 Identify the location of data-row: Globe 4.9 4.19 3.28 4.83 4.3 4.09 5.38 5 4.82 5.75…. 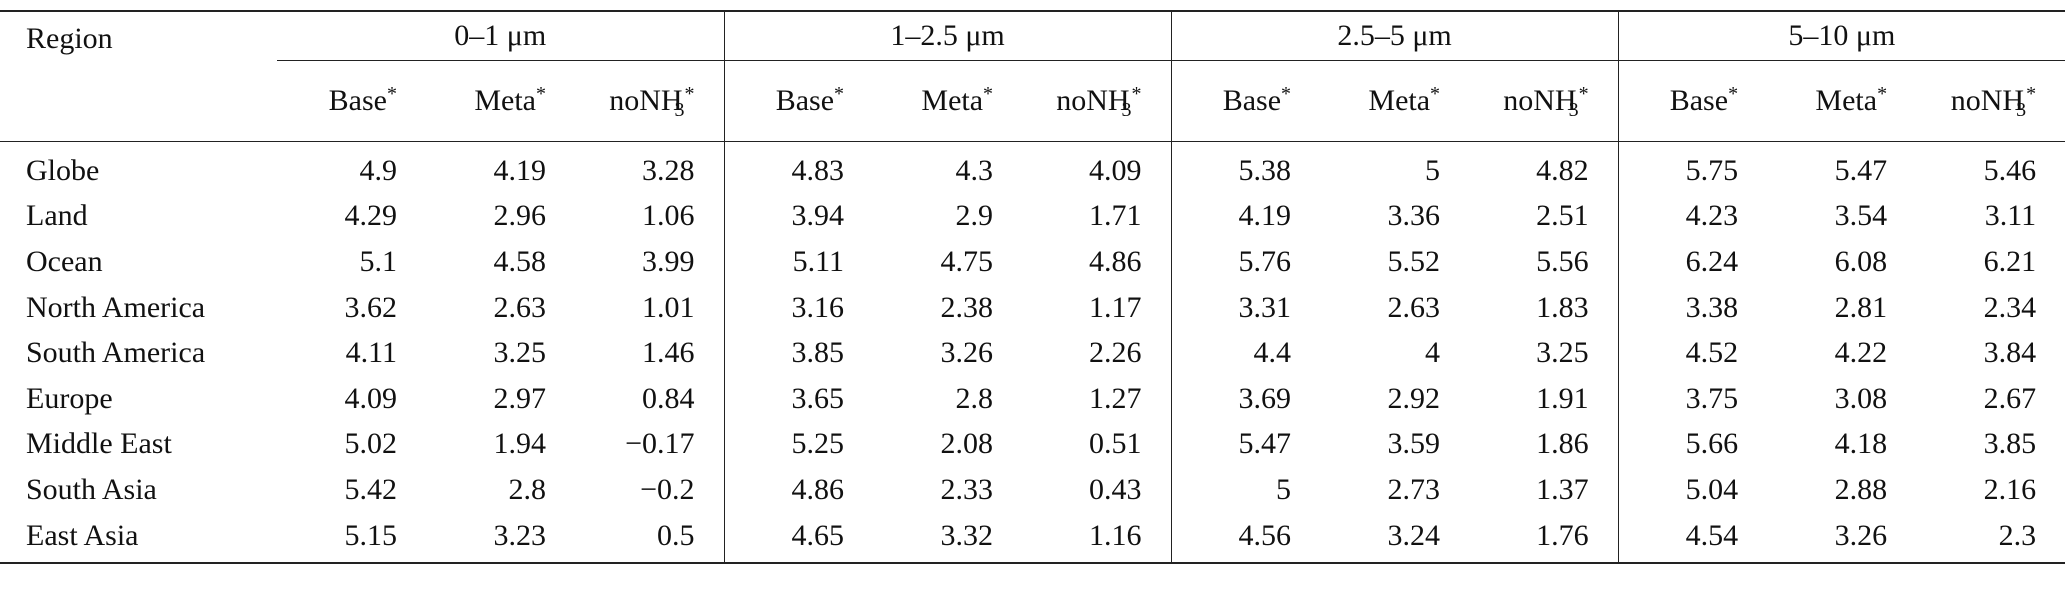
(1032, 167).